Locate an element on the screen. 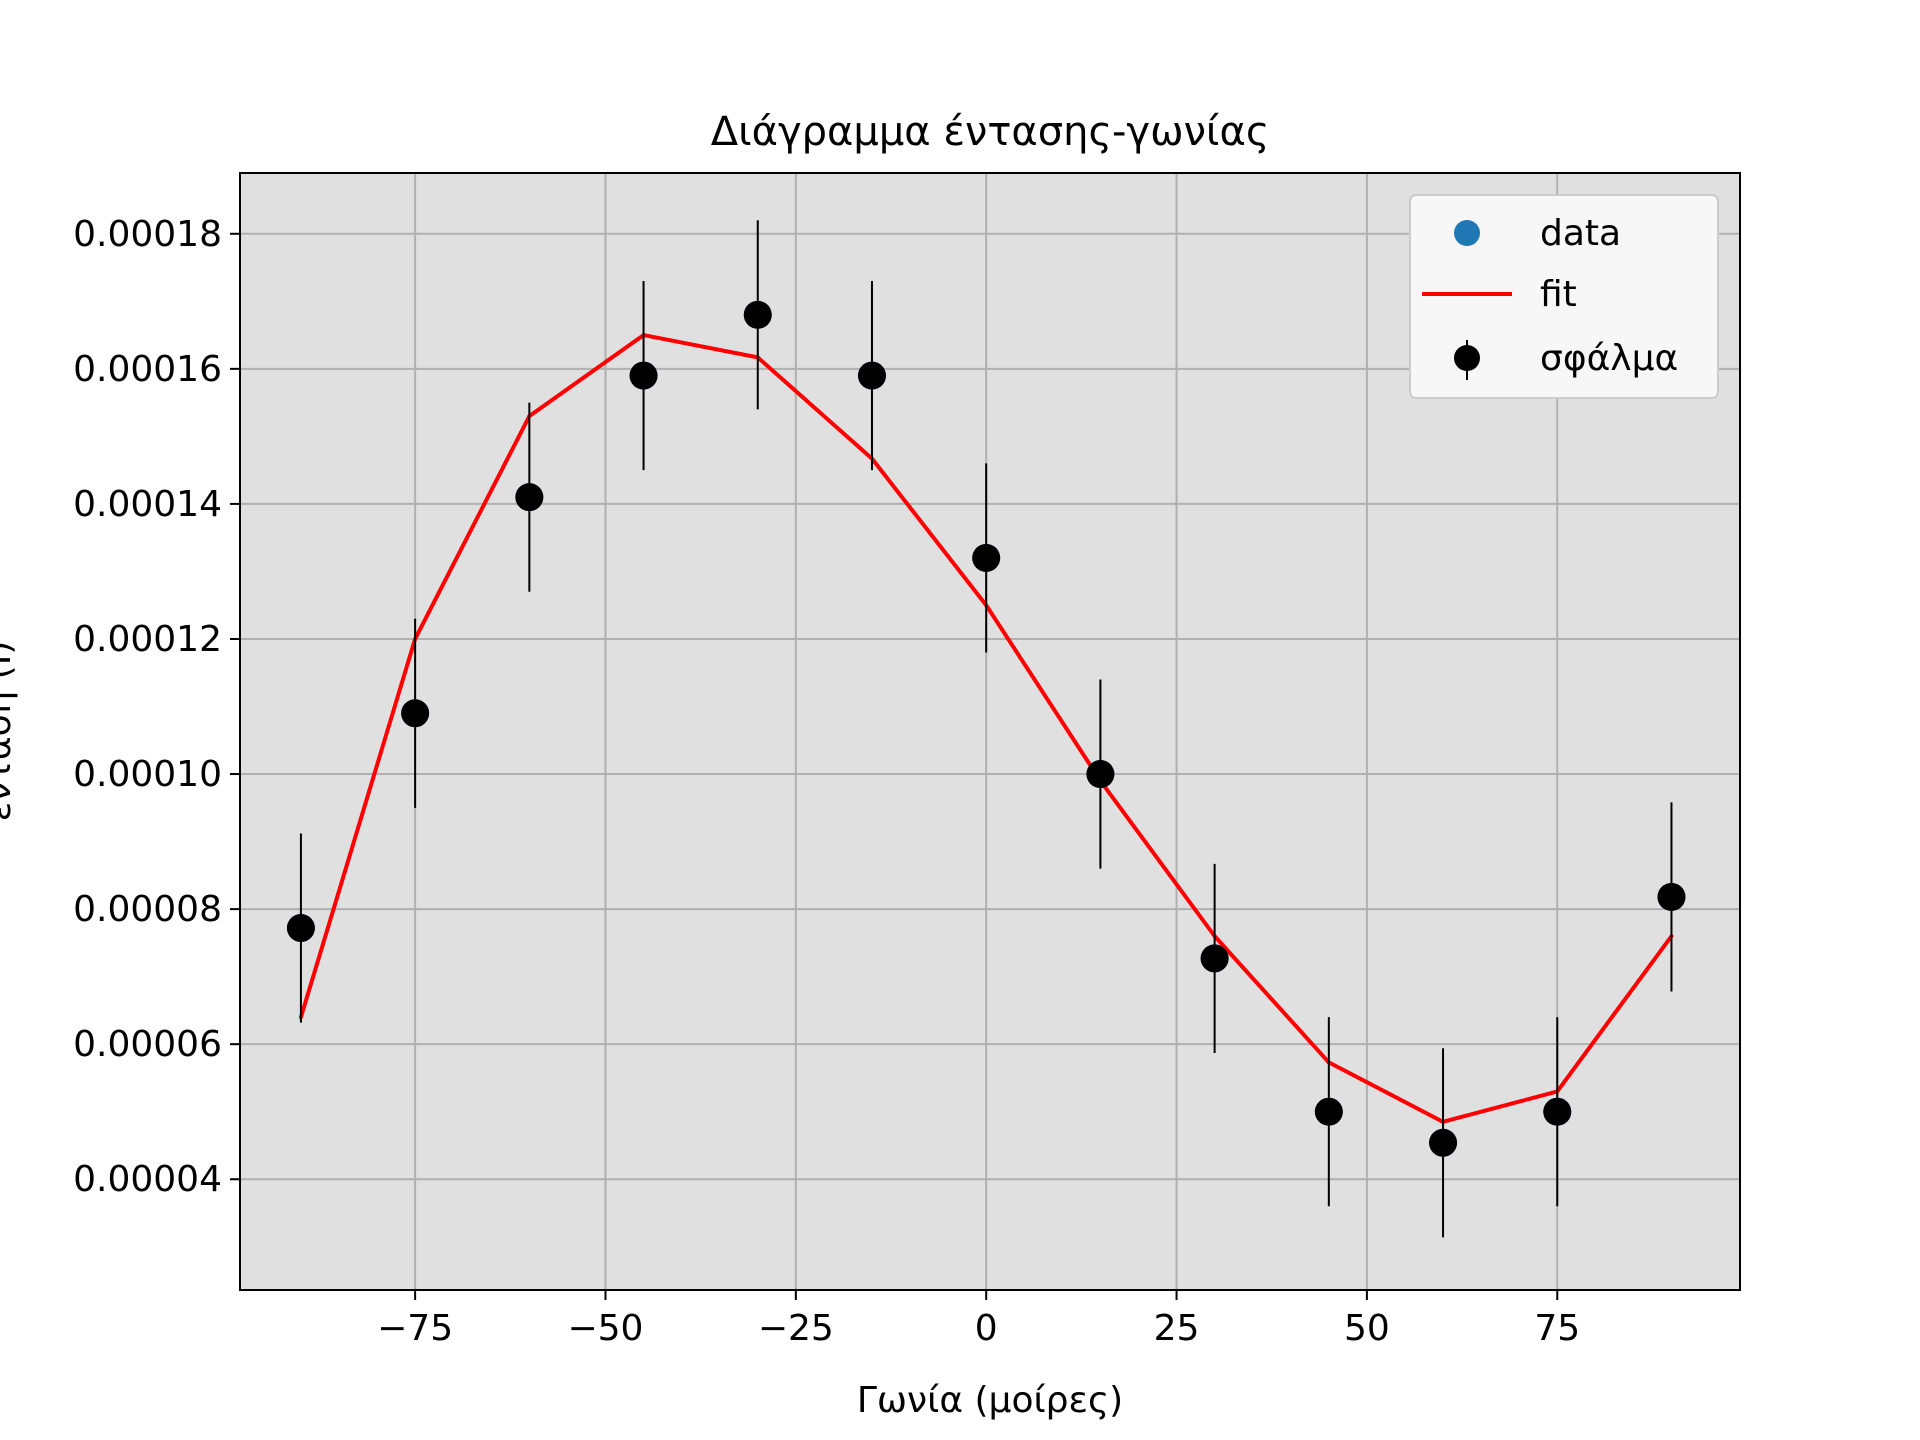  legend-label-data: data is located at coordinates (1580, 233).